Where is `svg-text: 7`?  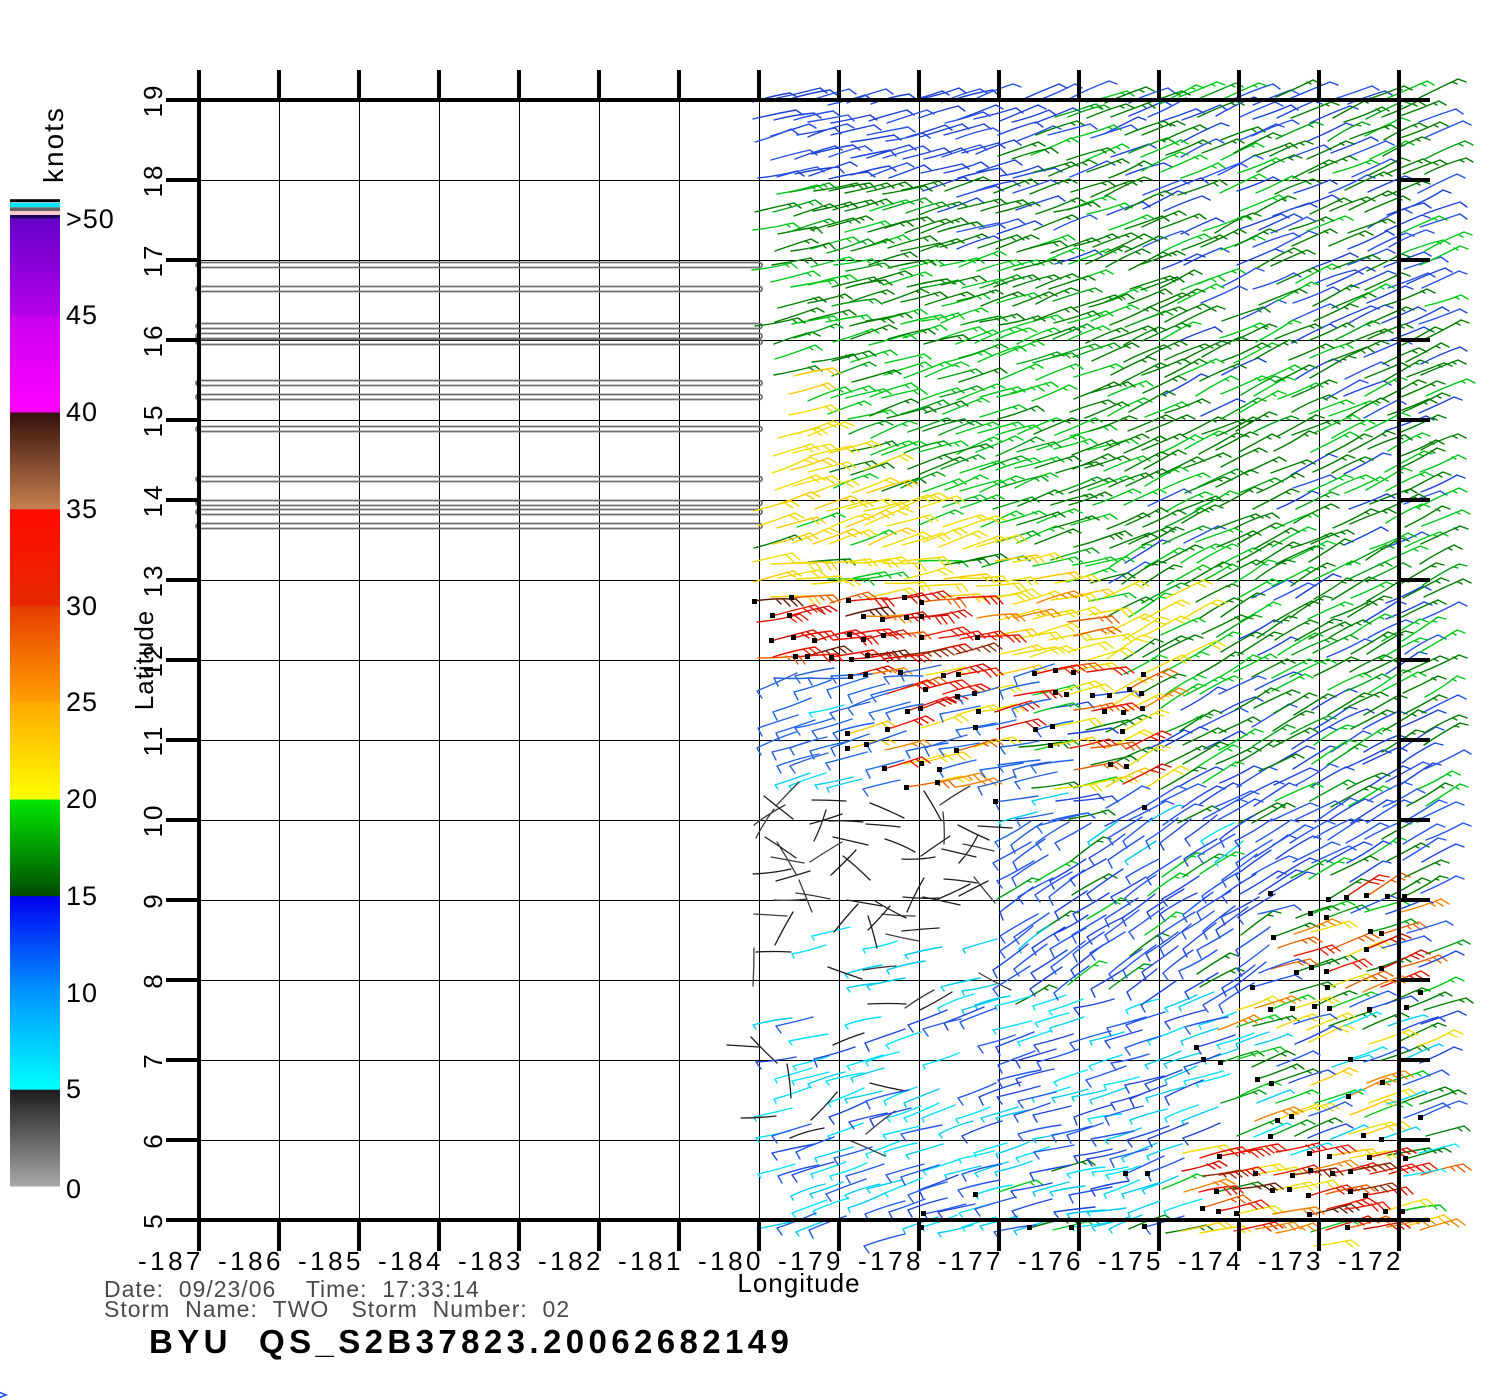 svg-text: 7 is located at coordinates (153, 1059).